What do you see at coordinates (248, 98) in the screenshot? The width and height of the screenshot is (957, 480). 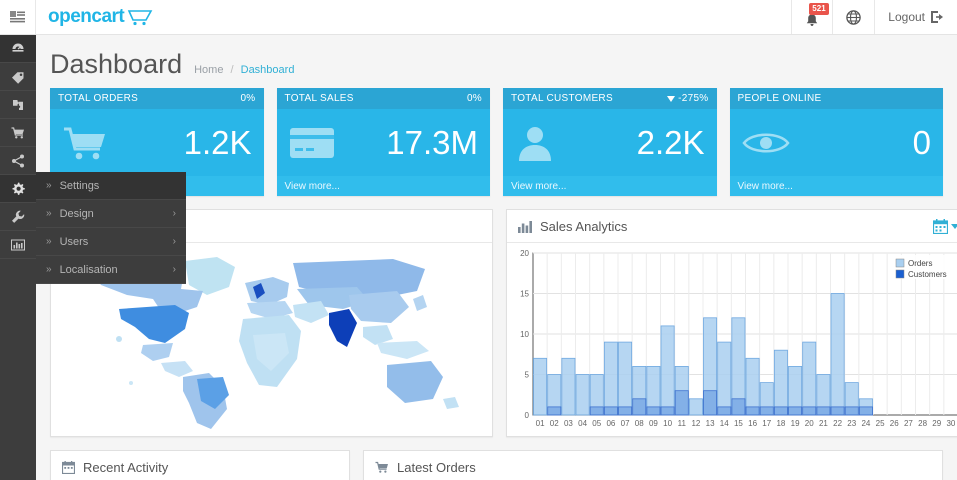 I see `card-percent: 0%` at bounding box center [248, 98].